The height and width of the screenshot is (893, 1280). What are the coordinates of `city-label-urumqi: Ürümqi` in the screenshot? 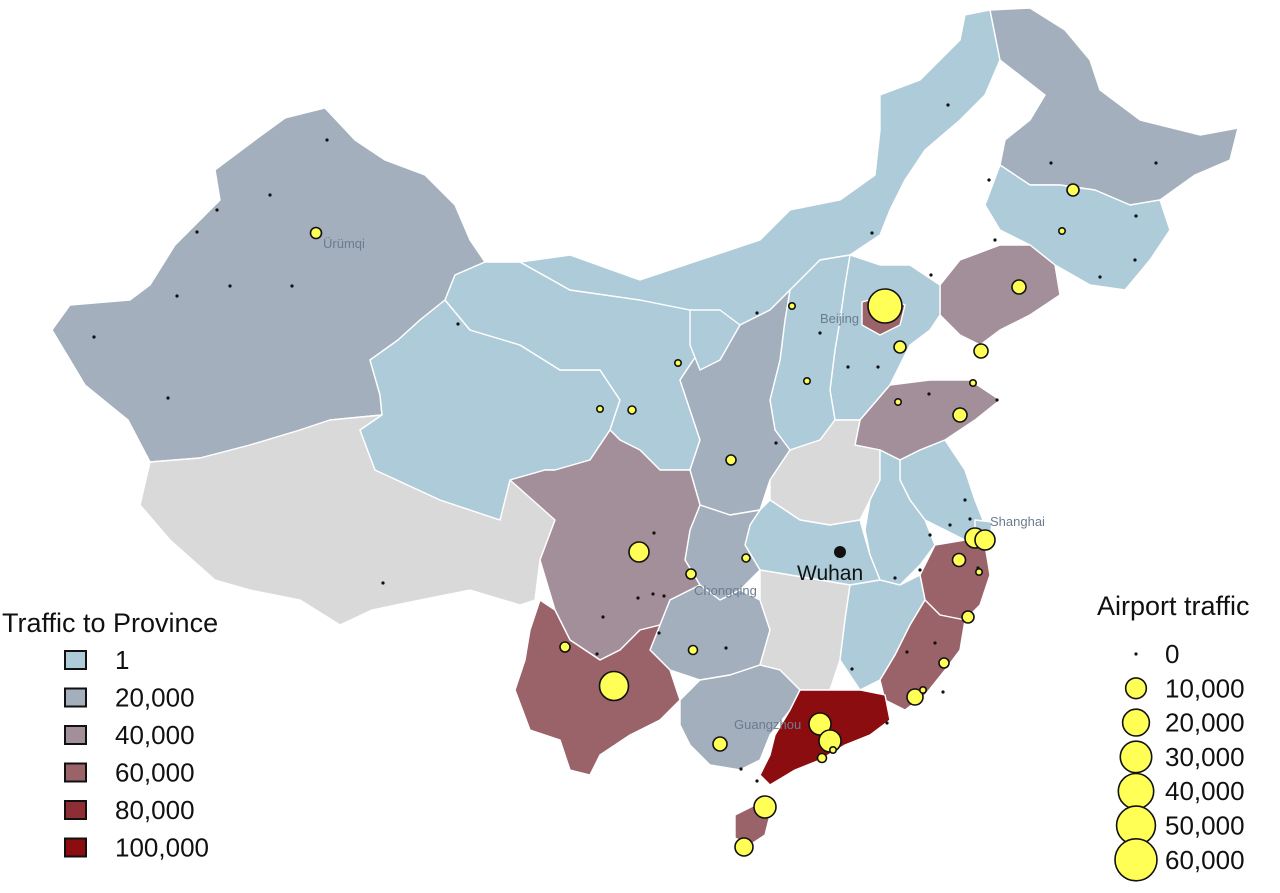 It's located at (344, 243).